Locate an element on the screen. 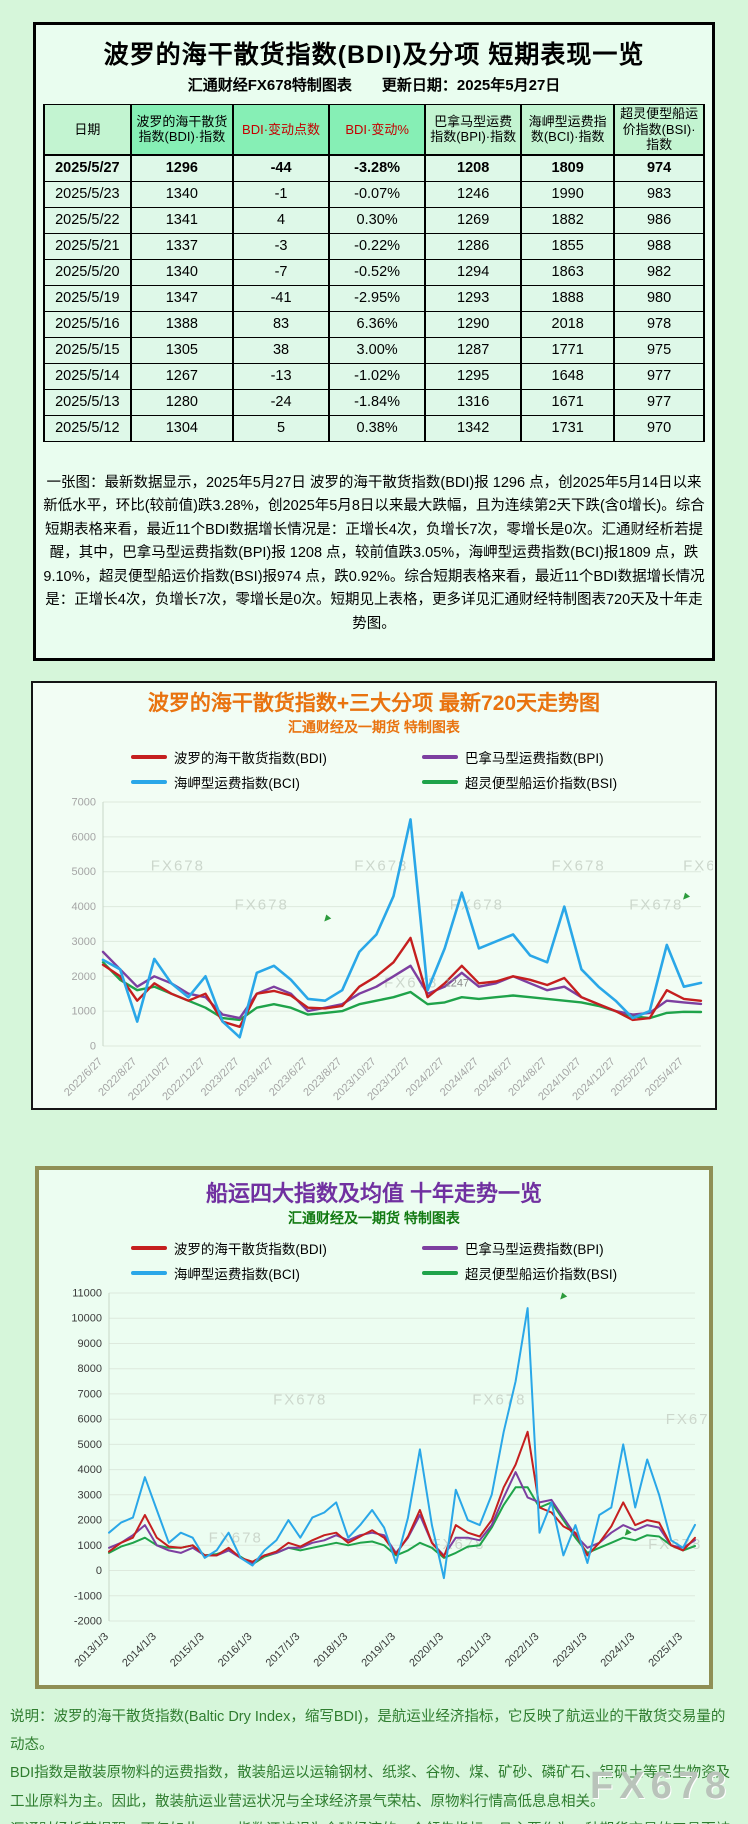 This screenshot has width=748, height=1824. table-cell: 982 is located at coordinates (659, 272).